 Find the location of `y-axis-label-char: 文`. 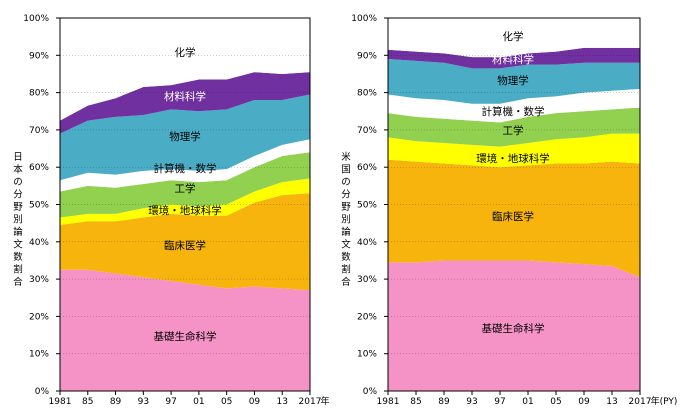

y-axis-label-char: 文 is located at coordinates (18, 245).